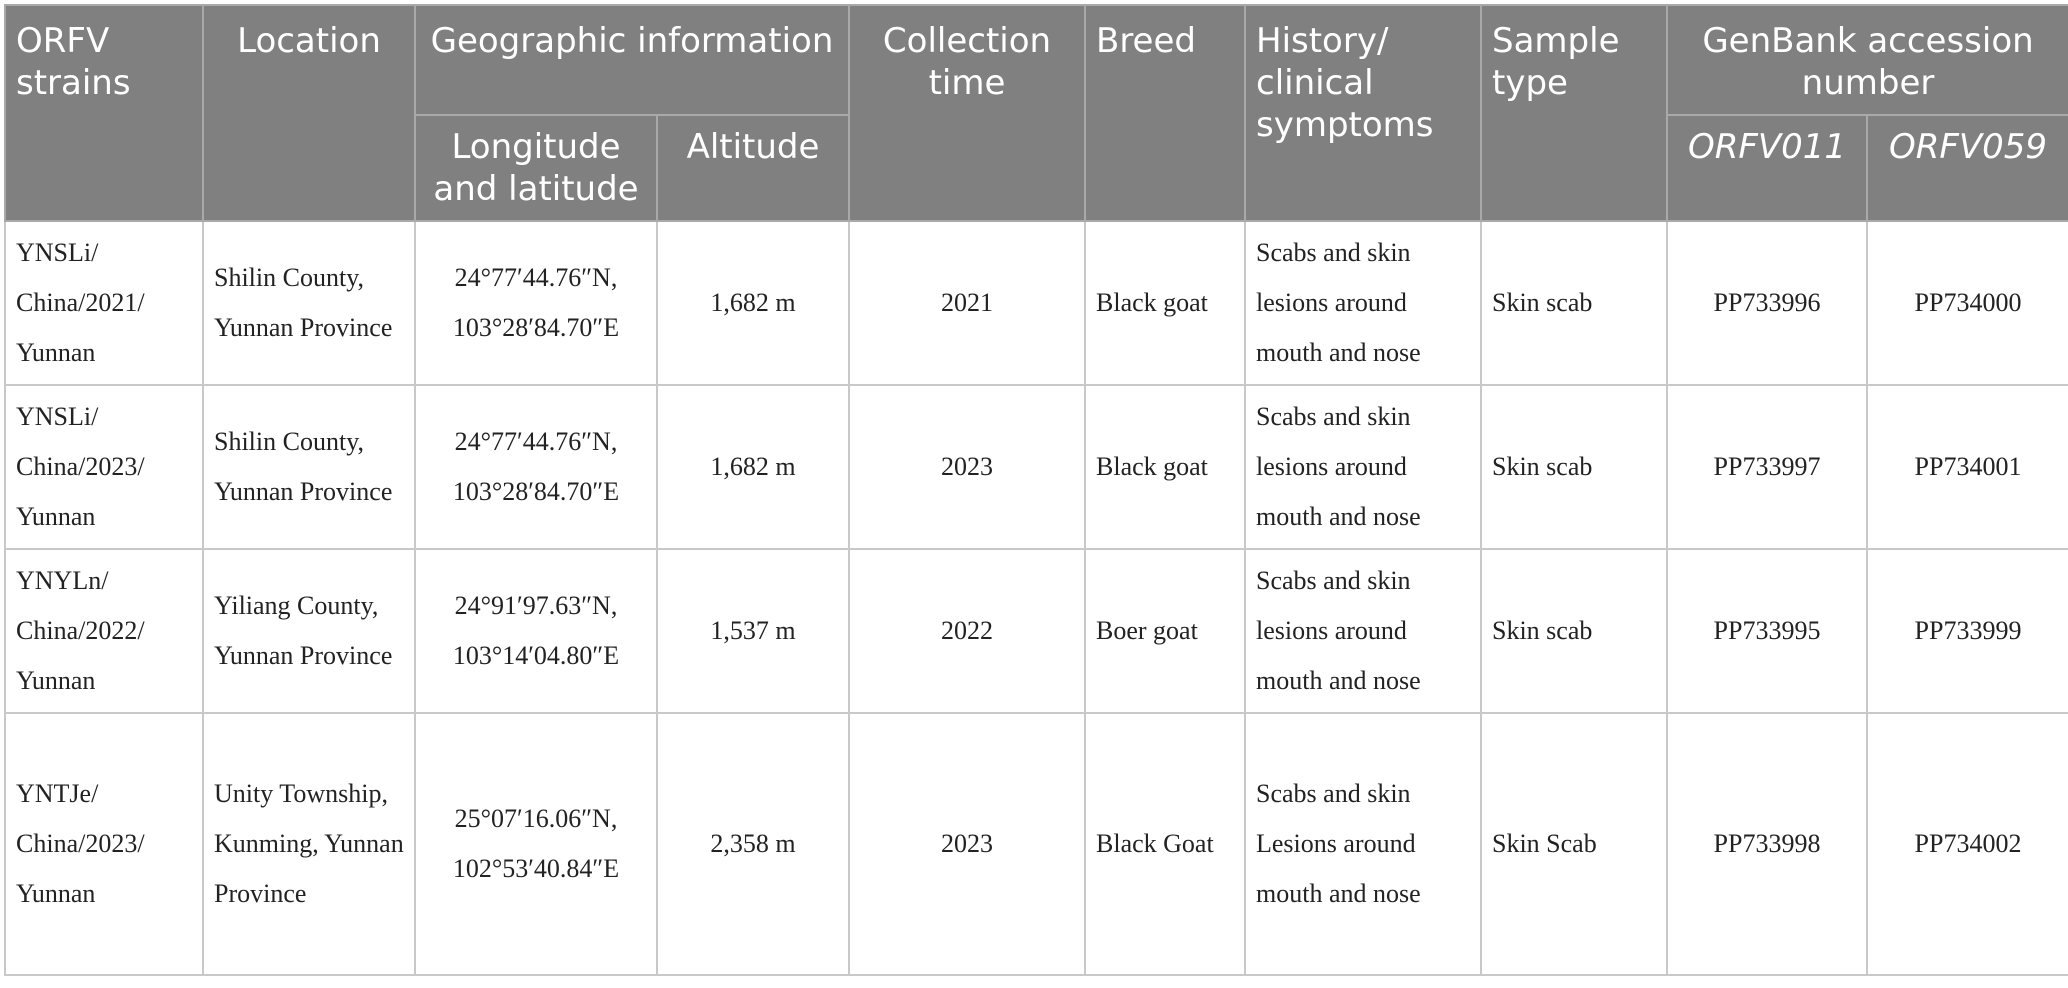 The image size is (2068, 988). Describe the element at coordinates (753, 631) in the screenshot. I see `cell-altitude: 1,537 m` at that location.